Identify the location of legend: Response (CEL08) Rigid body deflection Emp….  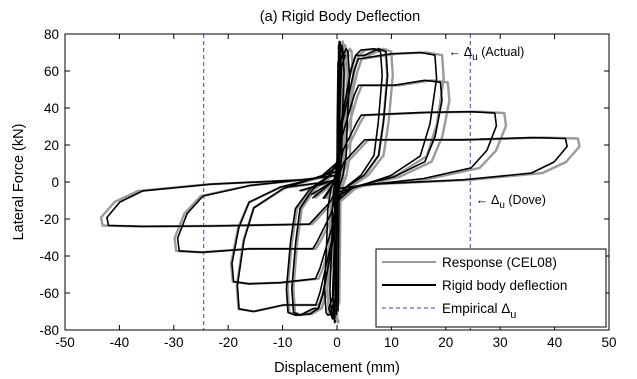
(491, 288).